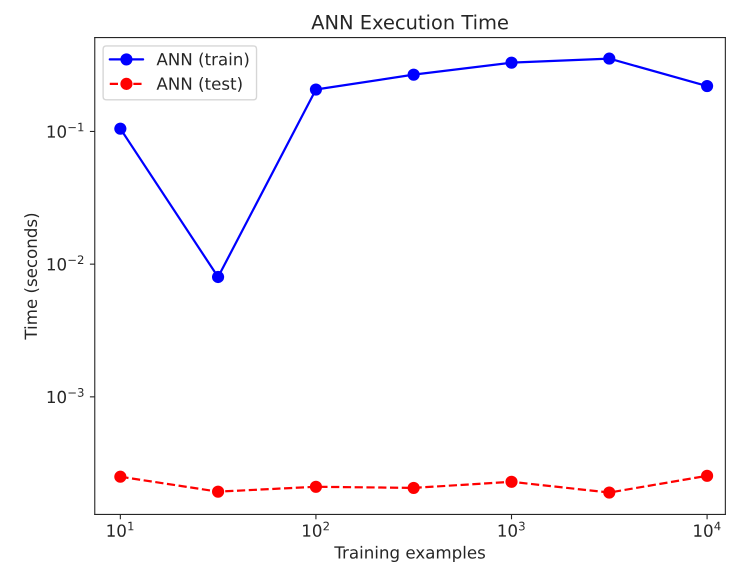 Image resolution: width=729 pixels, height=578 pixels. I want to click on y-tick-label: 10$^{−1}$, so click(66, 130).